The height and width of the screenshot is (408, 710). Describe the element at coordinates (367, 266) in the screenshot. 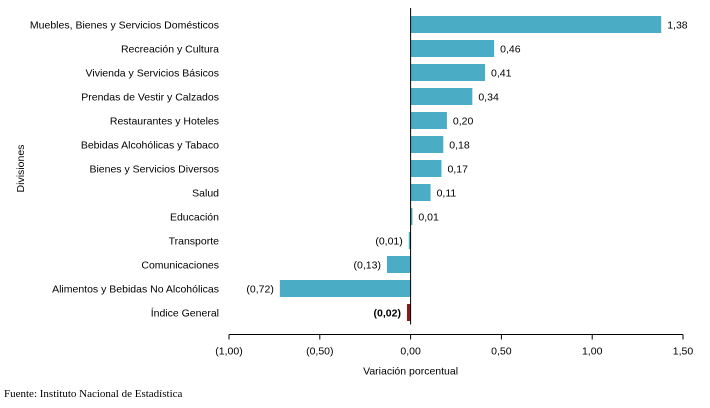

I see `data-label: (0,13)` at that location.